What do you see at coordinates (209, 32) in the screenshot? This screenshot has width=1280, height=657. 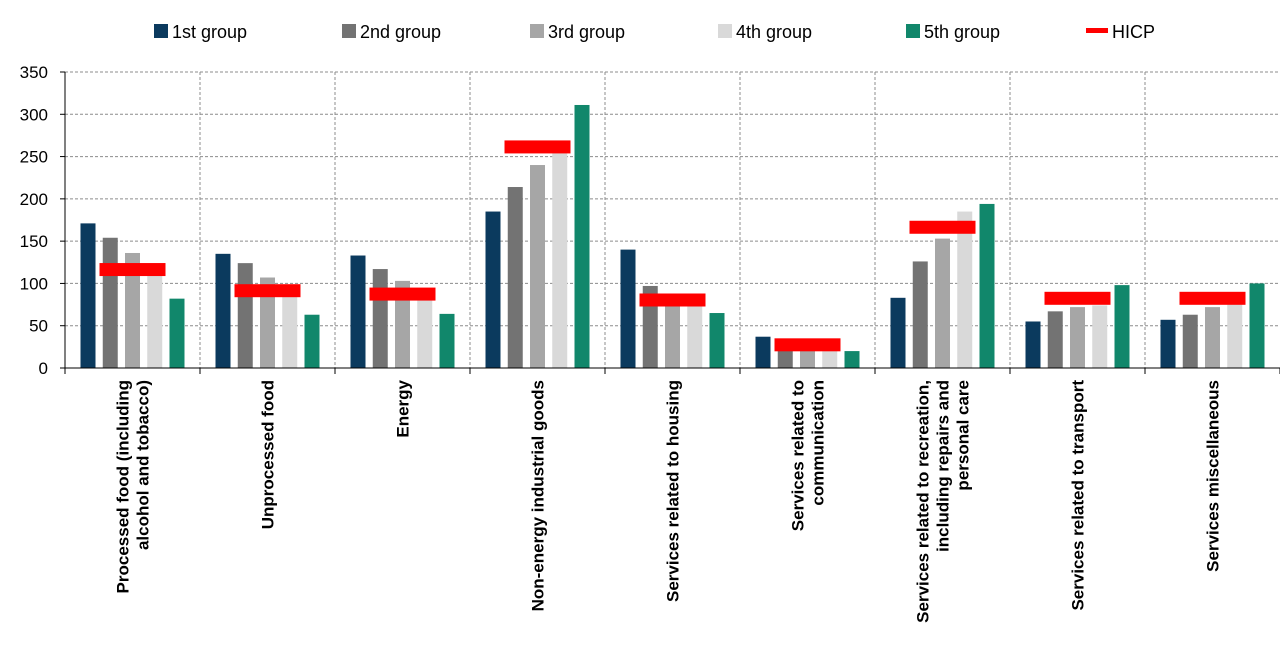 I see `legend-label: 1st group` at bounding box center [209, 32].